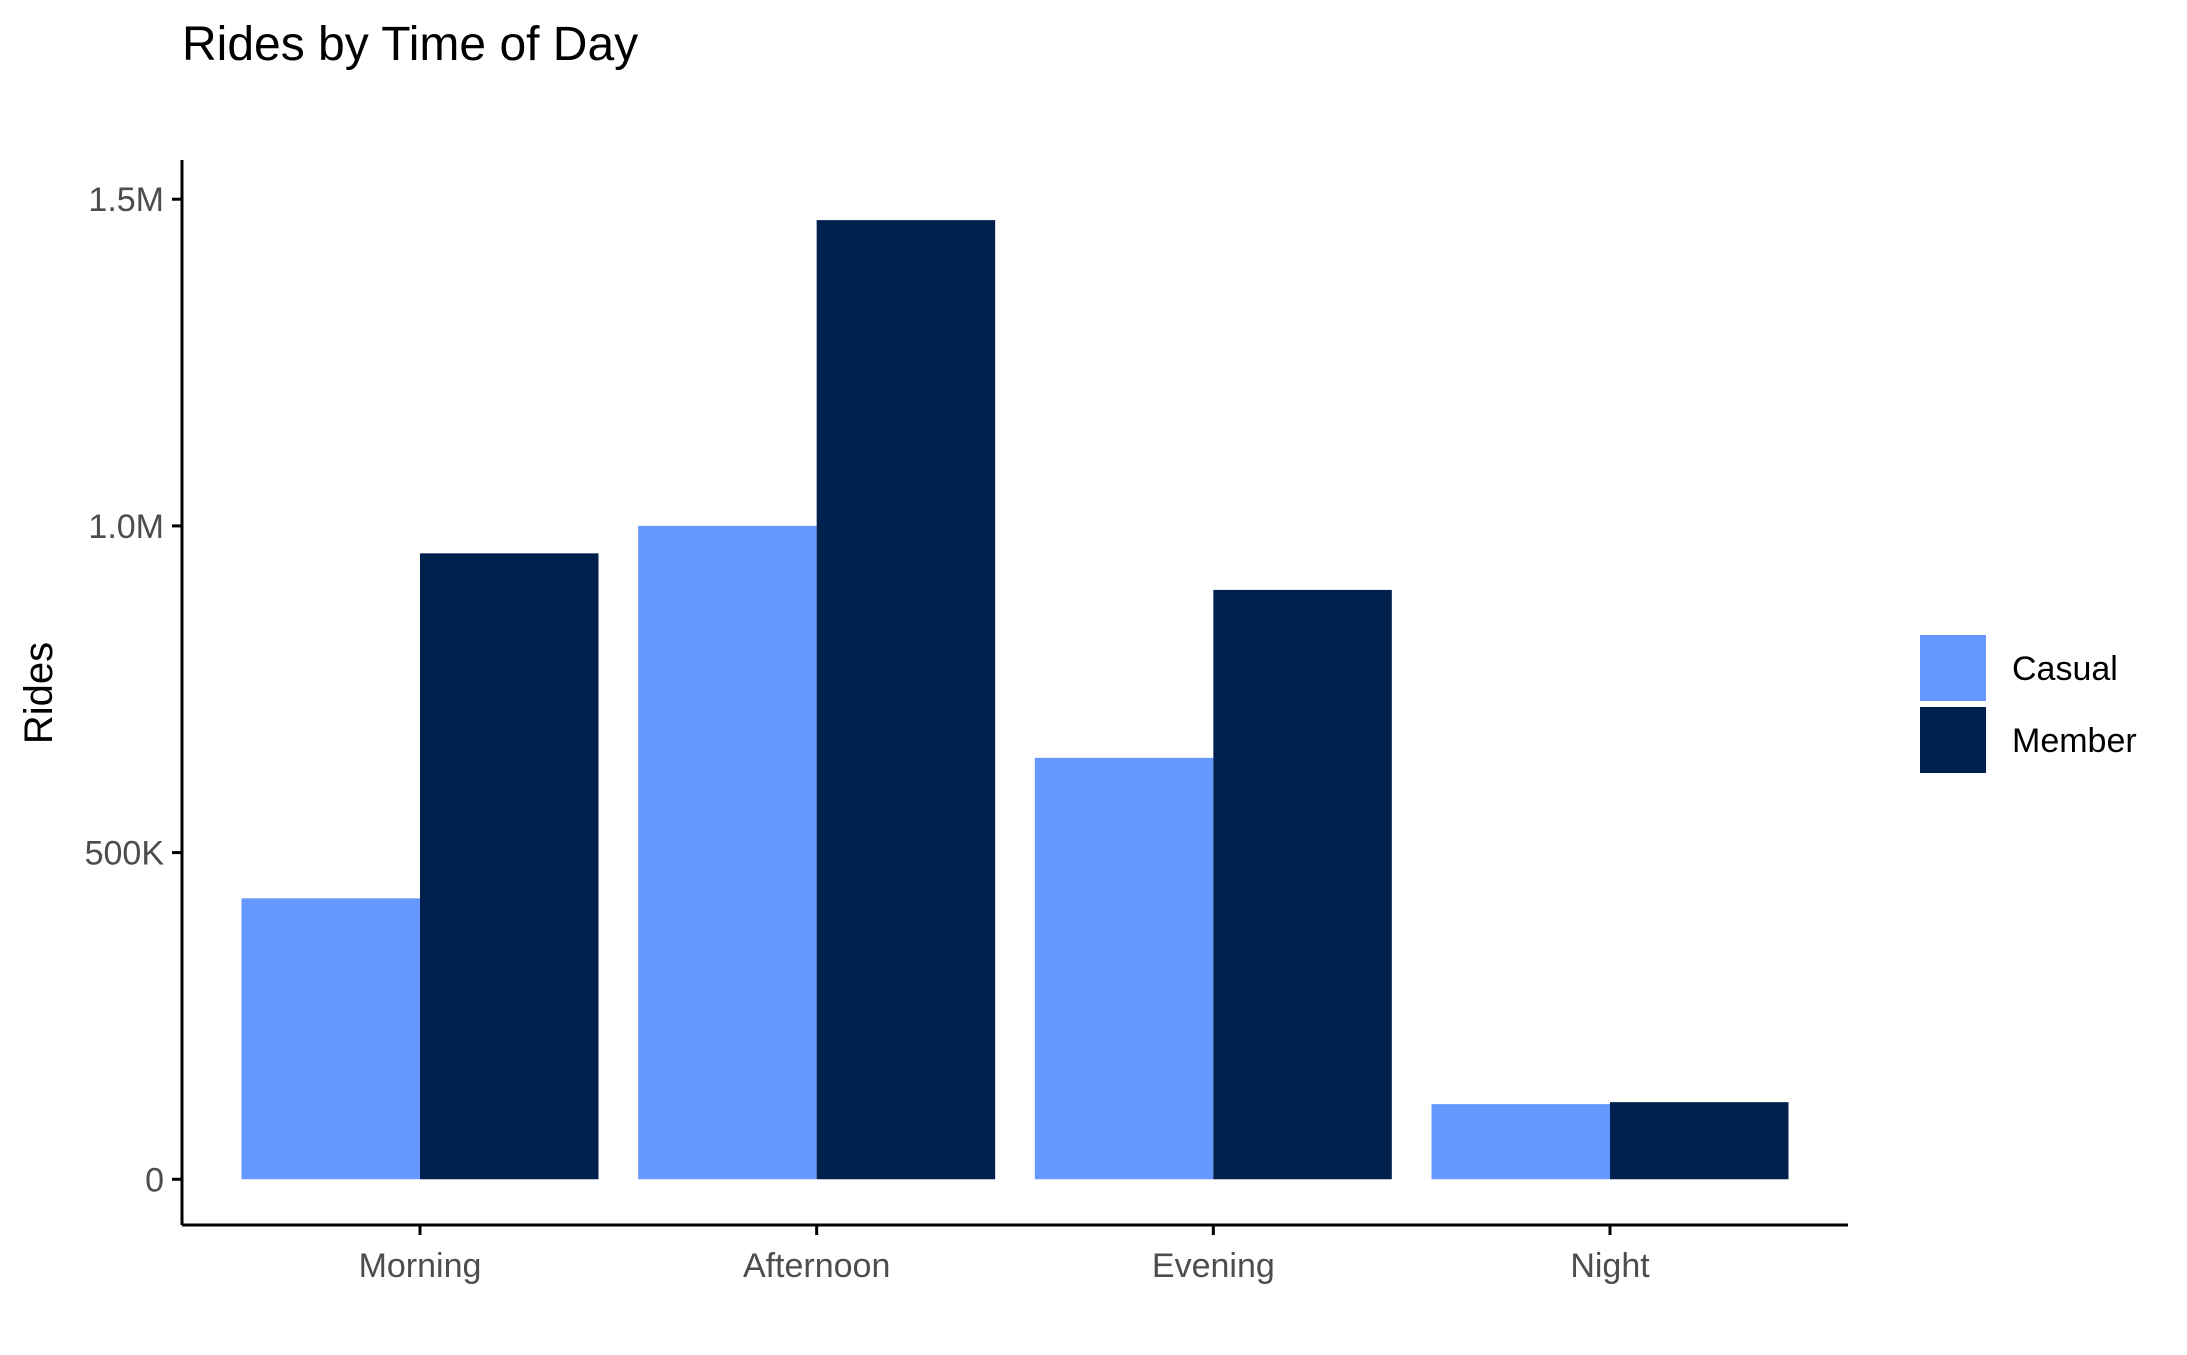 The height and width of the screenshot is (1355, 2187). Describe the element at coordinates (125, 854) in the screenshot. I see `y-tick-label: 500K` at that location.